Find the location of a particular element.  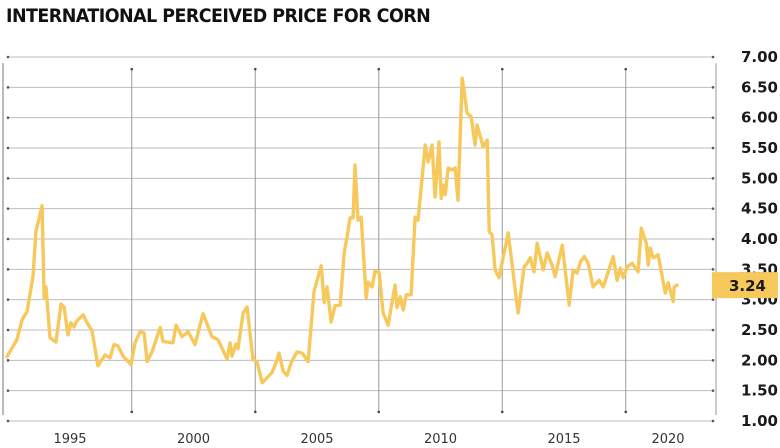

y-tick-label: 1.00 is located at coordinates (759, 421).